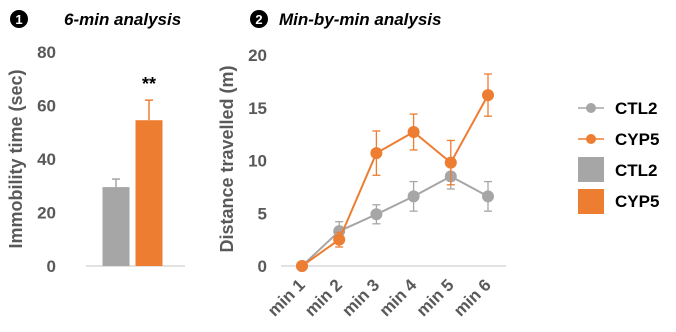 The height and width of the screenshot is (332, 676). What do you see at coordinates (398, 297) in the screenshot?
I see `x-tick-label: min 4` at bounding box center [398, 297].